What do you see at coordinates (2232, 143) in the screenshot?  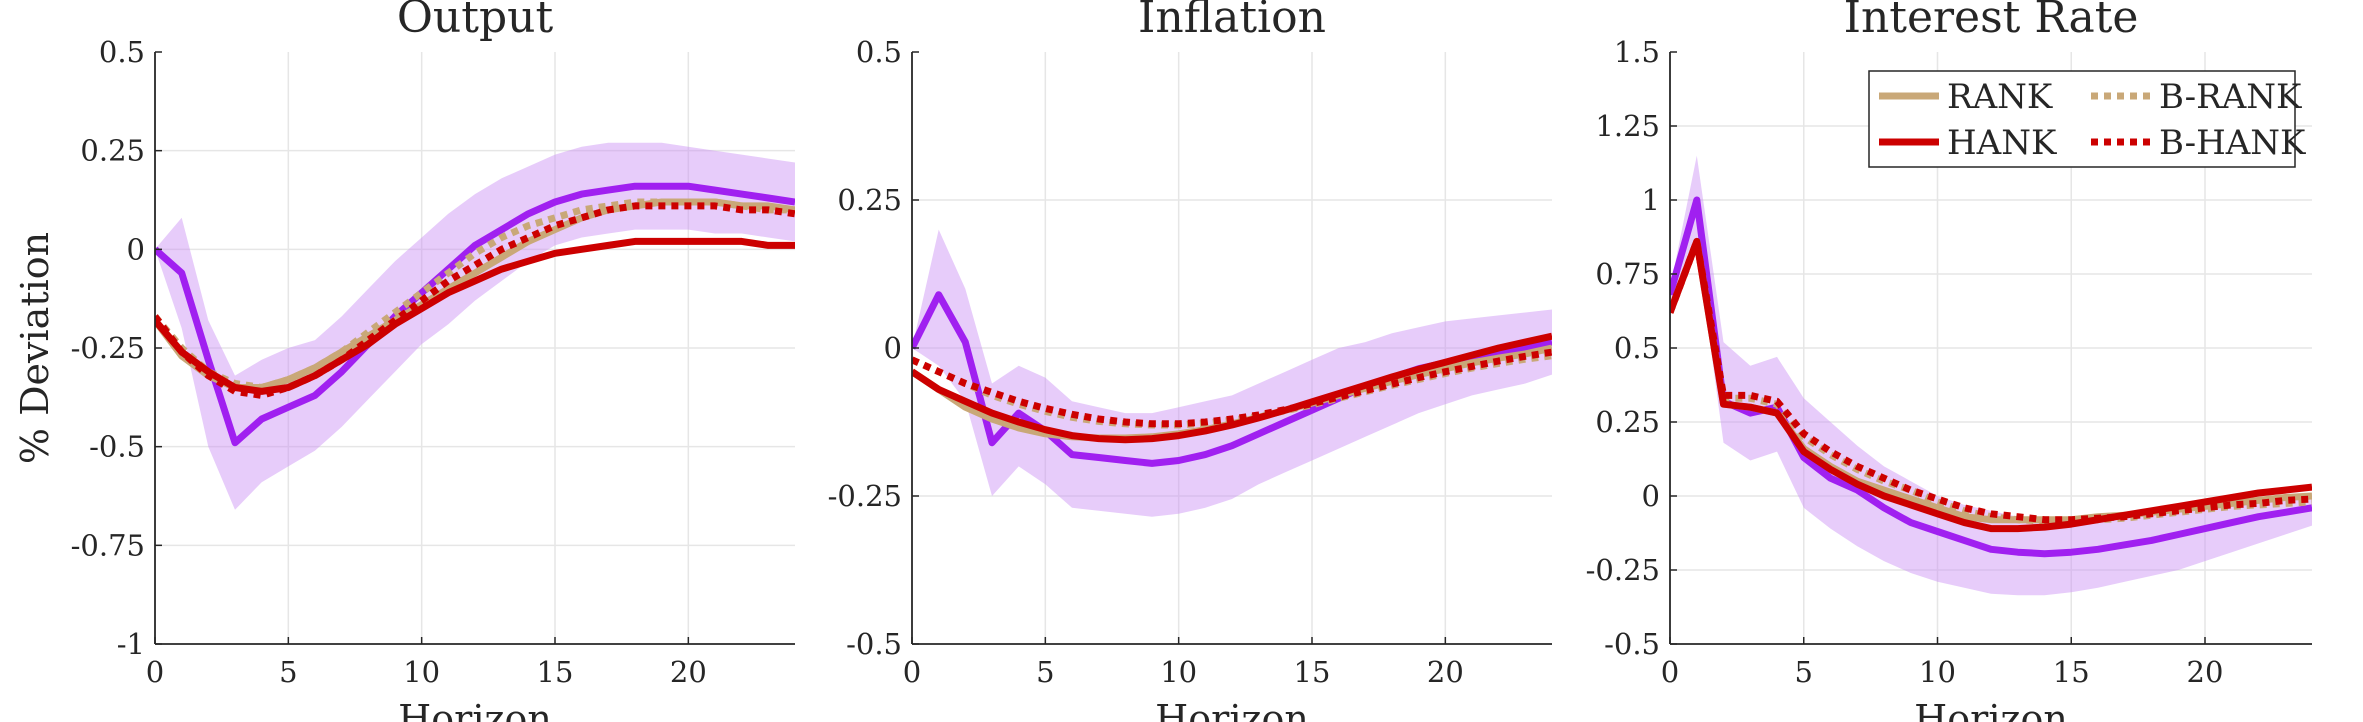 I see `legend-label-b-hank: B-HANK` at bounding box center [2232, 143].